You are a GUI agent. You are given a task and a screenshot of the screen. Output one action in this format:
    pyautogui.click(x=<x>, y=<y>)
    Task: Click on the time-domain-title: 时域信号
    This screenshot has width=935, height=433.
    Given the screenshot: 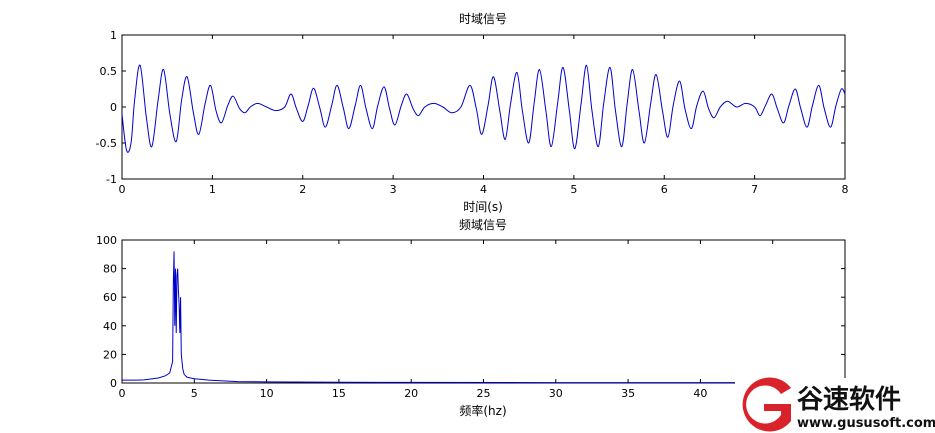 What is the action you would take?
    pyautogui.click(x=483, y=19)
    